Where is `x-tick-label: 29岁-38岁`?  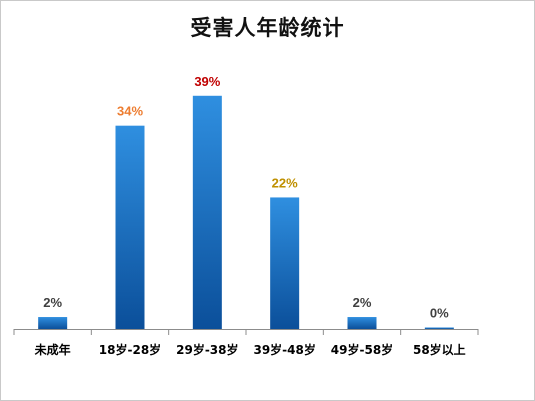
x-tick-label: 29岁-38岁 is located at coordinates (207, 349).